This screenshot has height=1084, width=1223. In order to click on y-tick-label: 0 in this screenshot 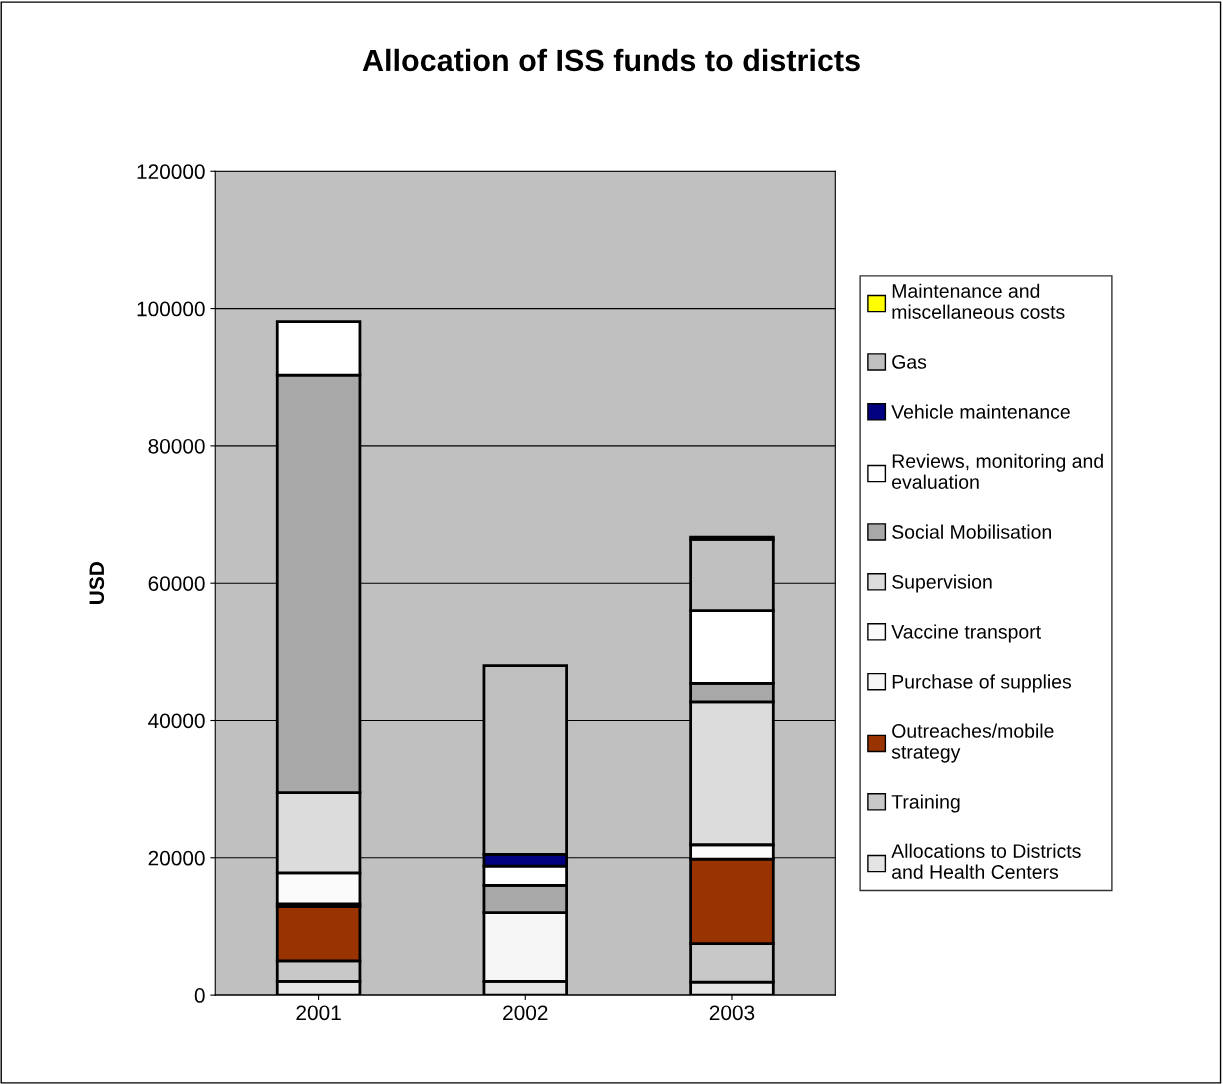, I will do `click(199, 995)`.